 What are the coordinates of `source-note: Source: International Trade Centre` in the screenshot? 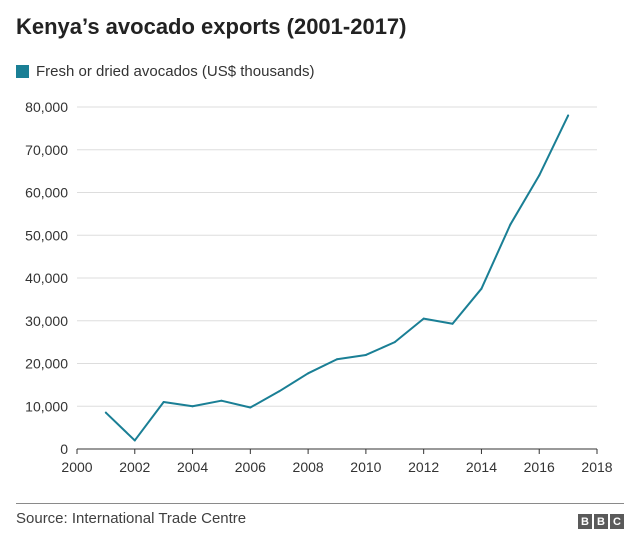 It's located at (131, 518).